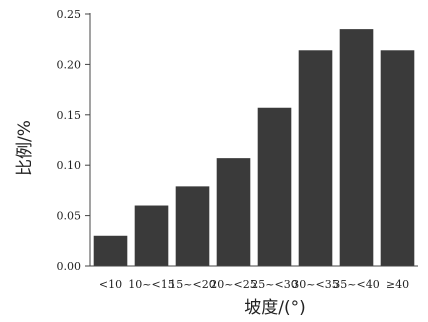 Image resolution: width=428 pixels, height=322 pixels. Describe the element at coordinates (69, 165) in the screenshot. I see `y-tick-label: 0.10` at that location.